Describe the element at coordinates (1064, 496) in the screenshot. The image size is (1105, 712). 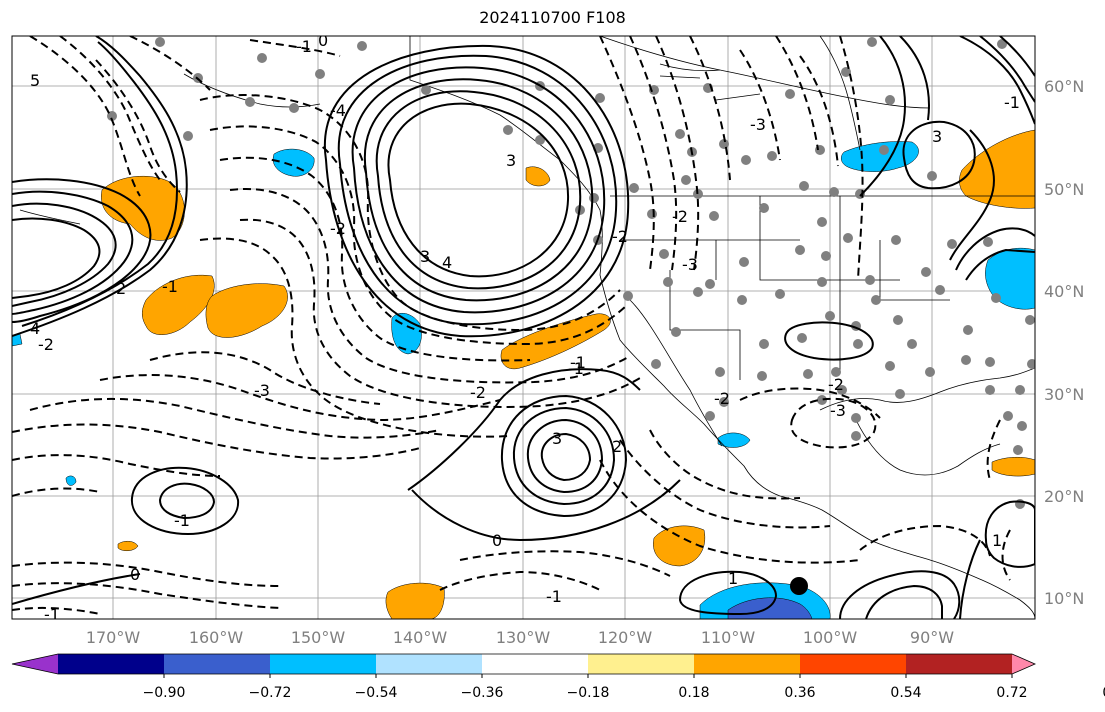
I see `lat-label: 20°N` at that location.